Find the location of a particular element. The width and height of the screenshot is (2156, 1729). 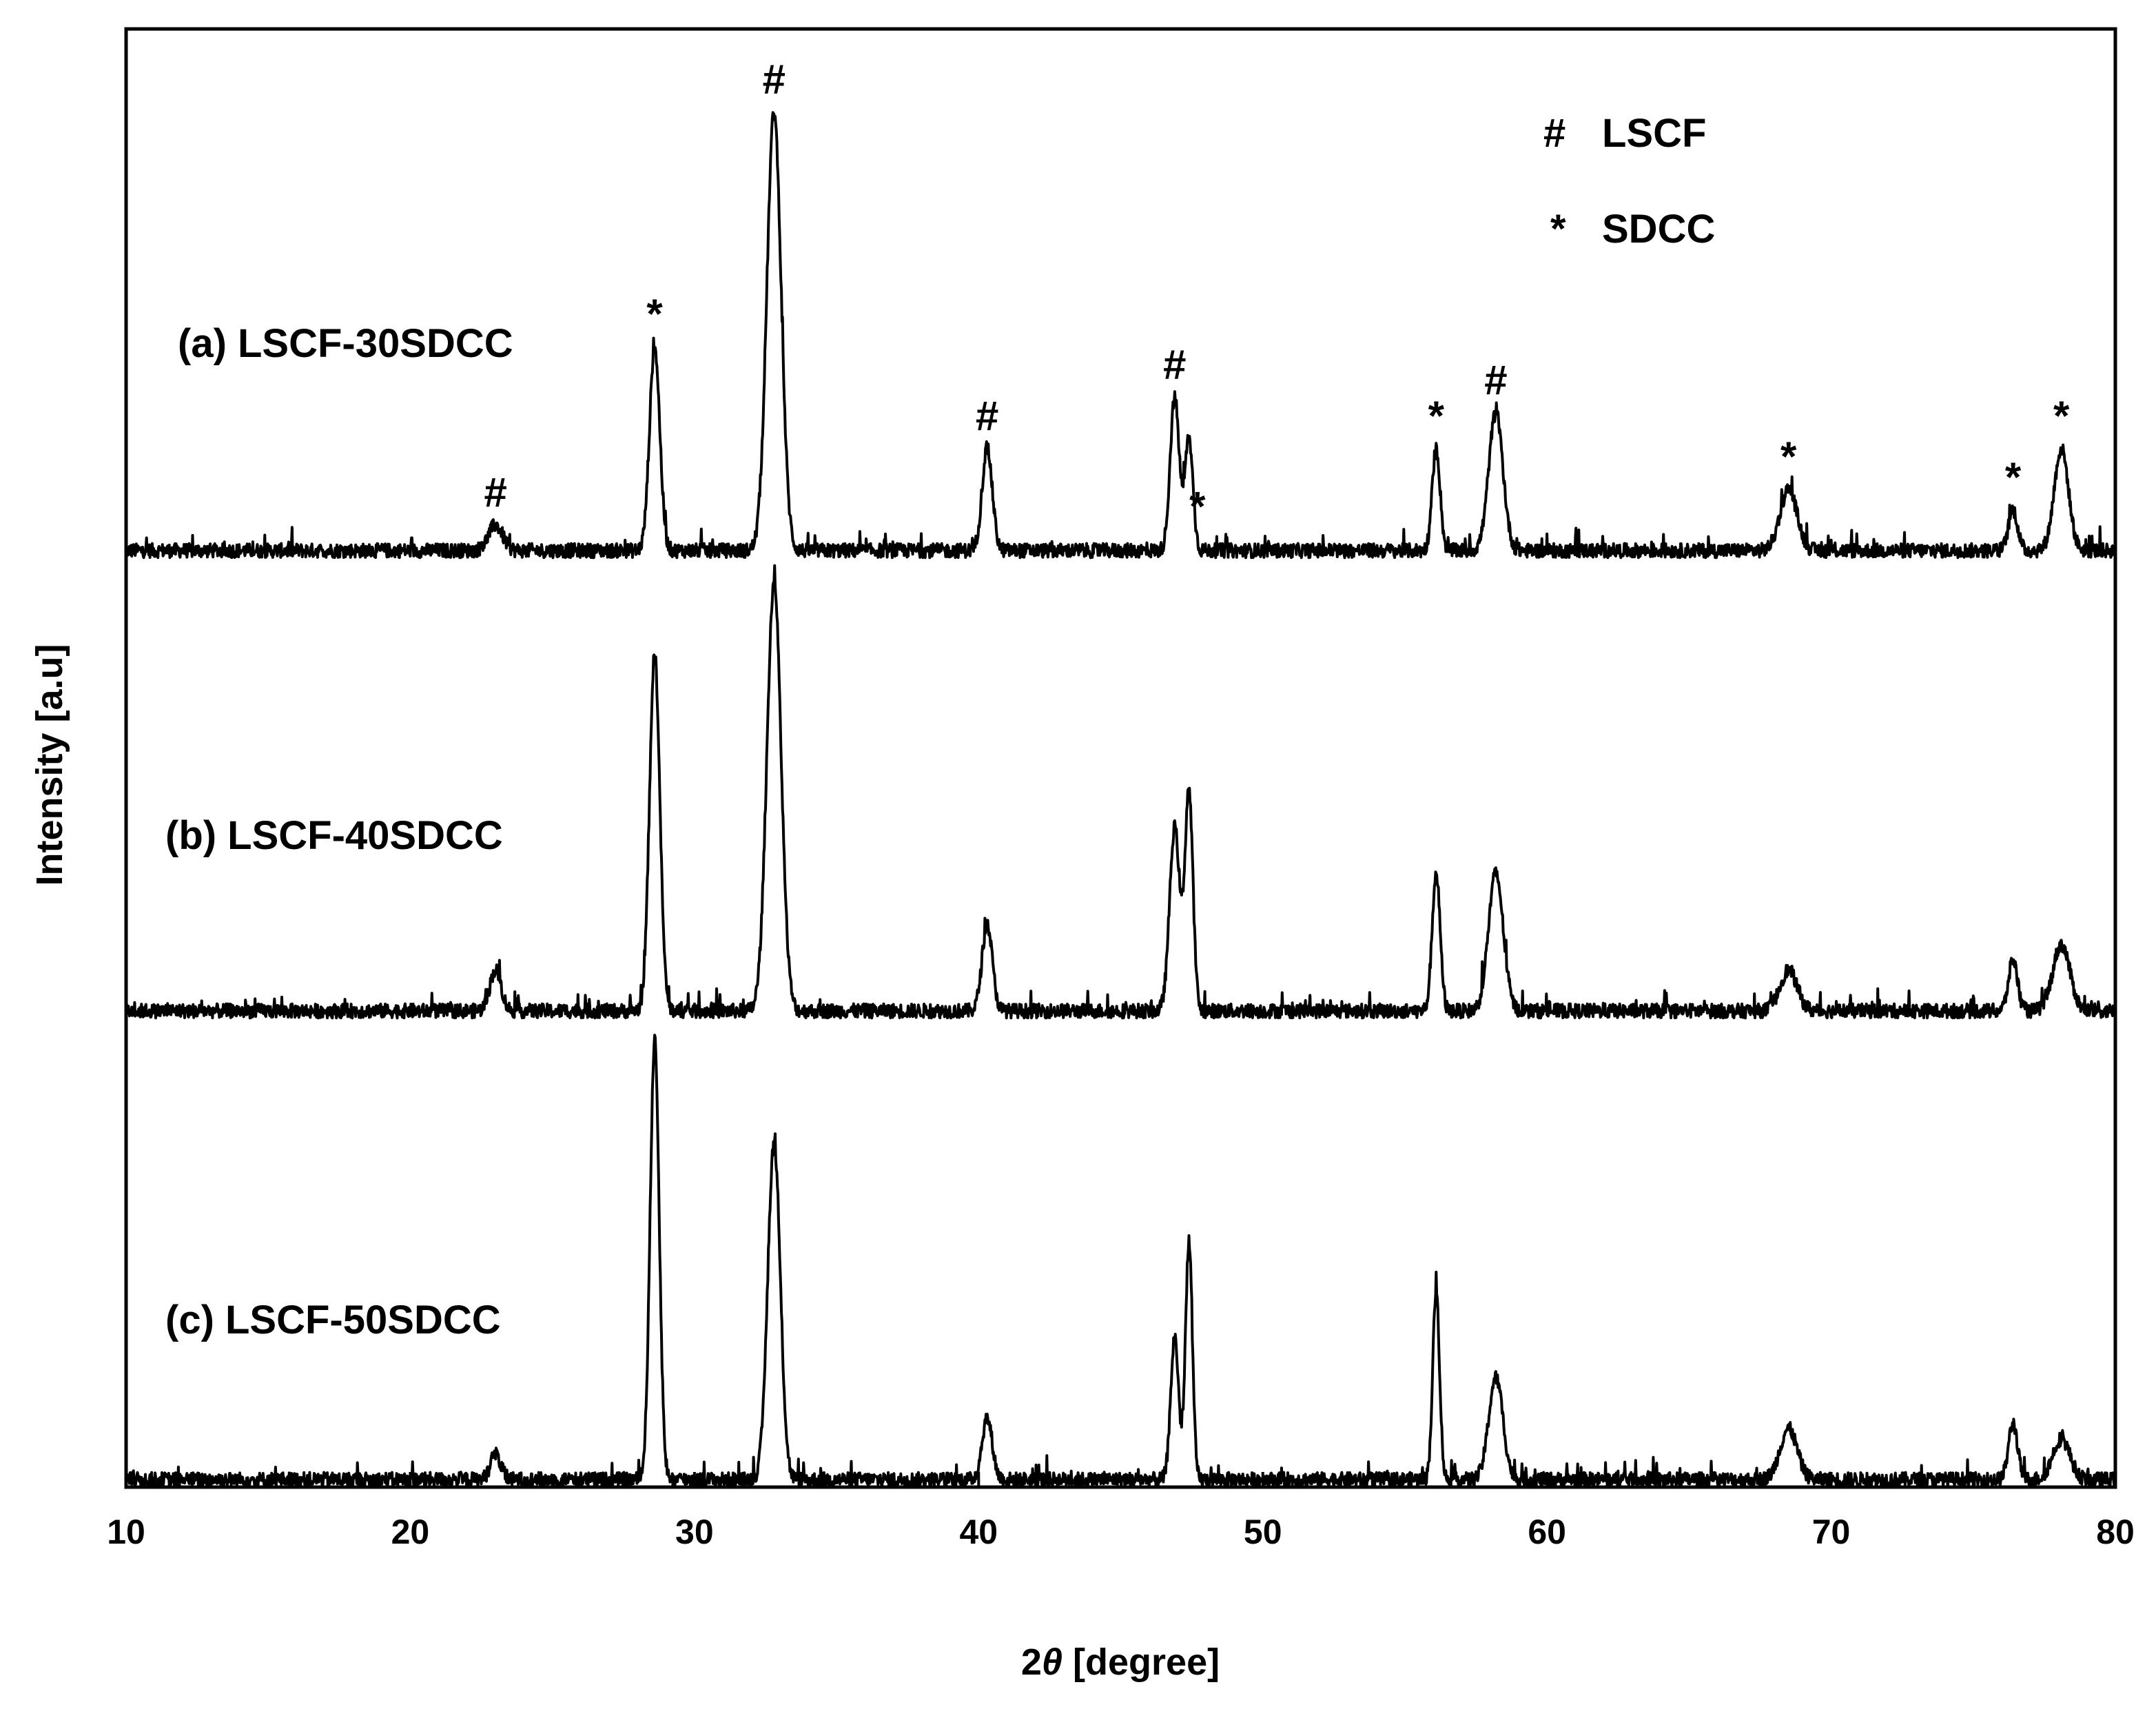

x-tick-label: 50 is located at coordinates (1263, 1532).